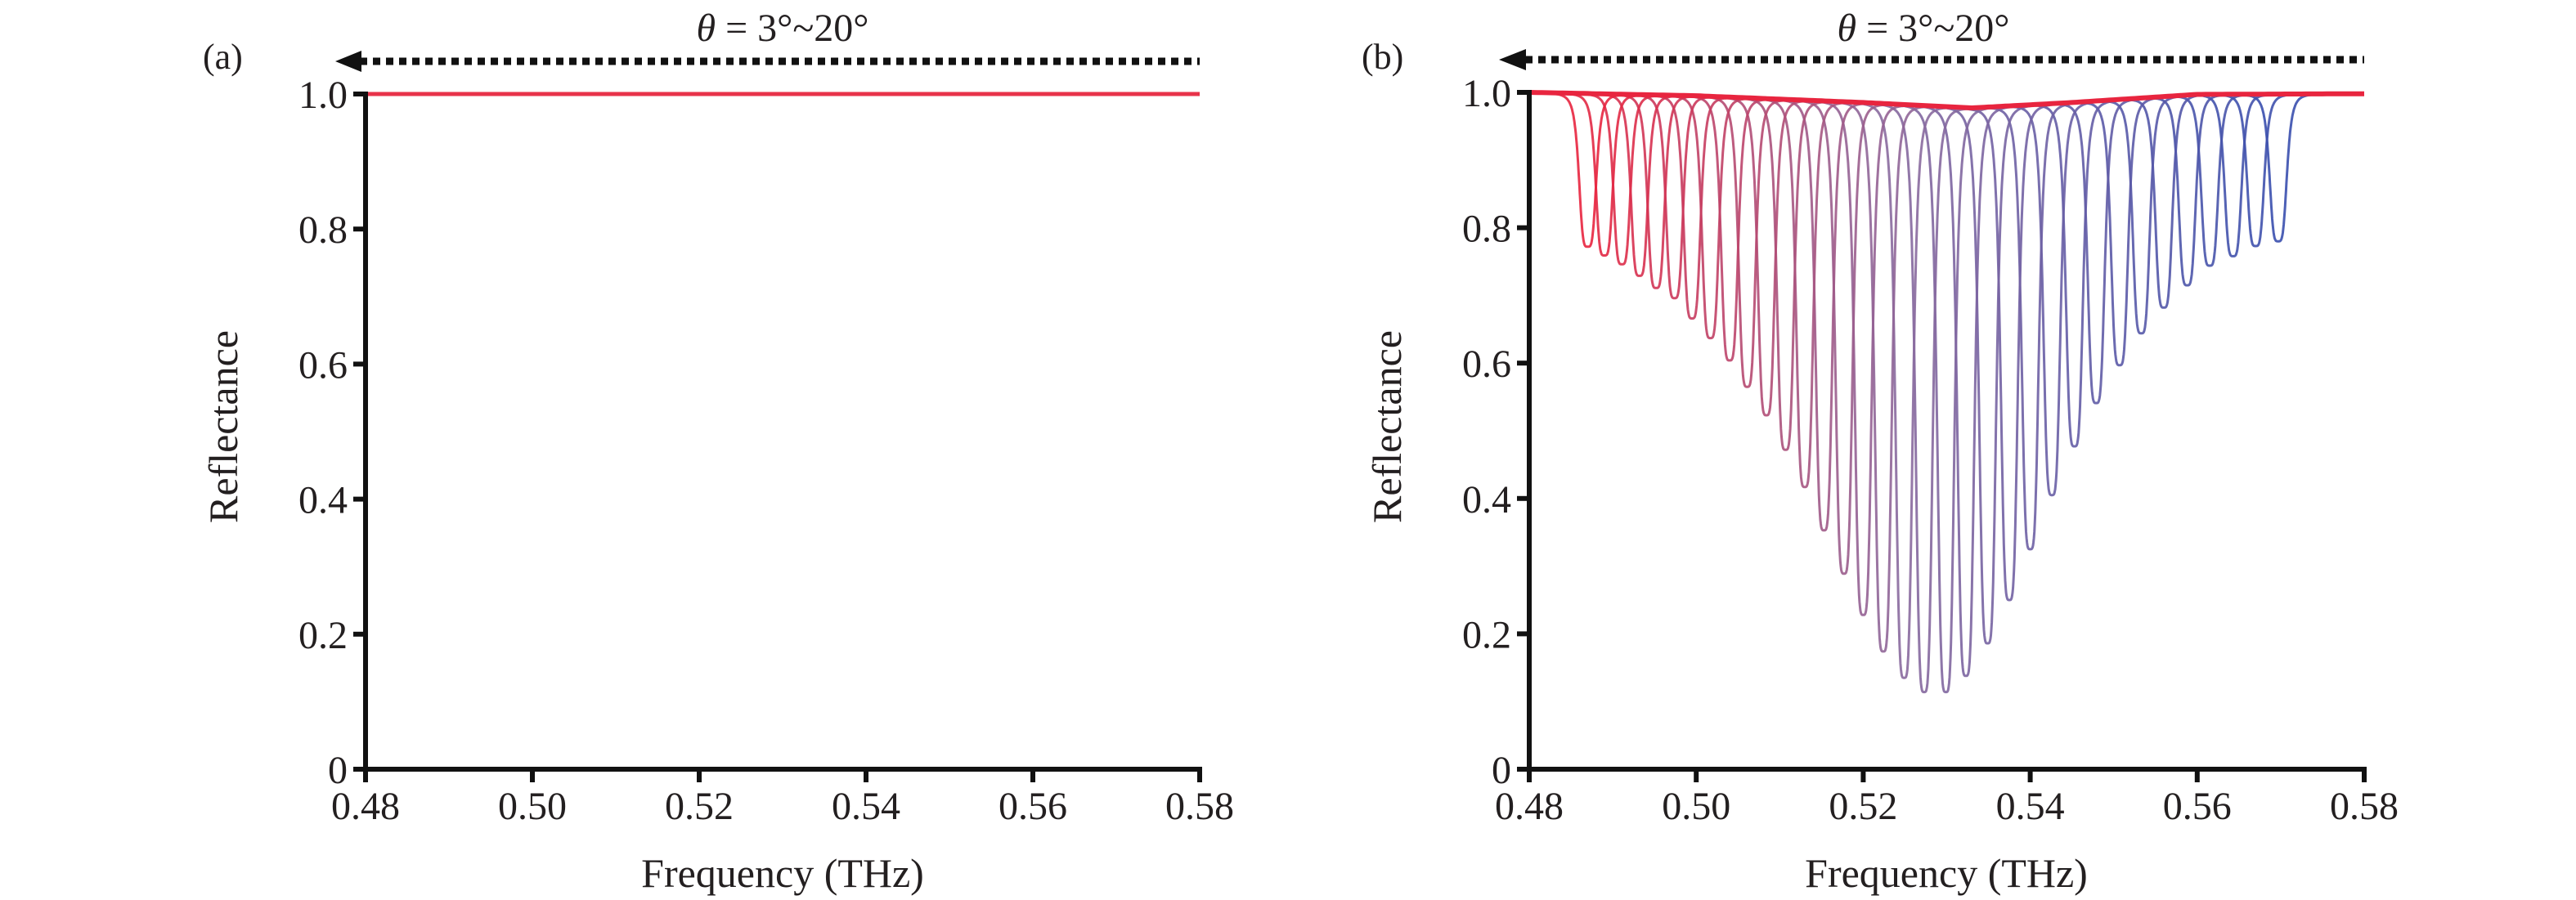 This screenshot has height=900, width=2576. Describe the element at coordinates (1382, 57) in the screenshot. I see `panel-label: (b)` at that location.